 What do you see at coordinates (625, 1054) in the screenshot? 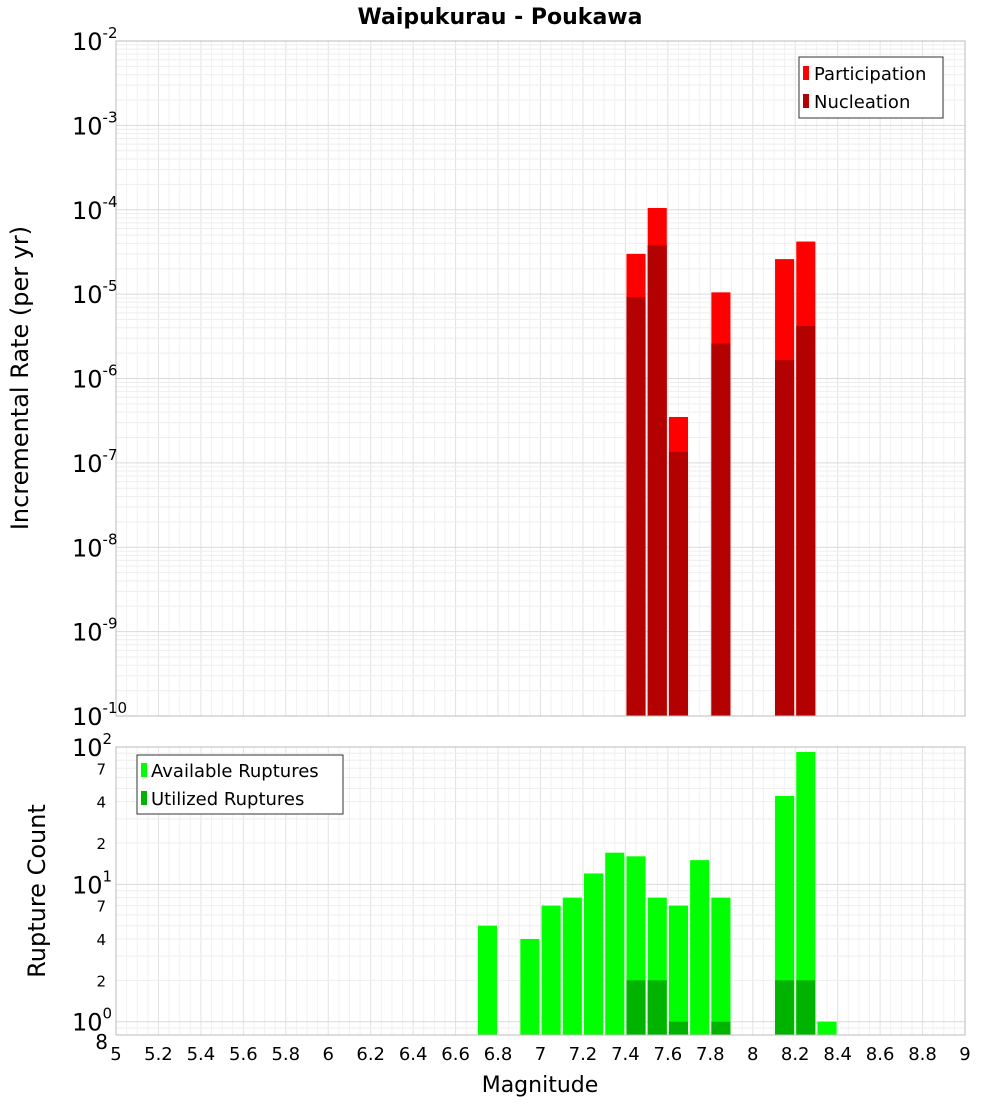
I see `x-tick-label: 7.4` at bounding box center [625, 1054].